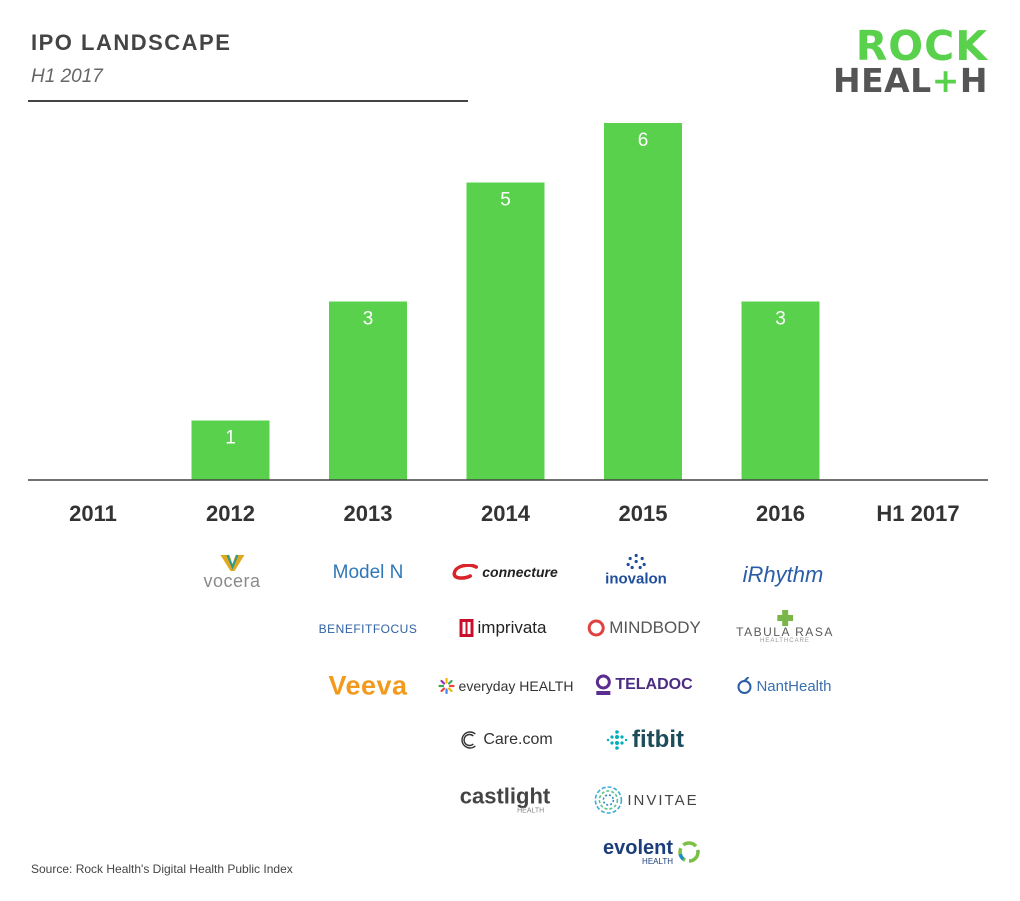  I want to click on imprivata-wordmark: imprivata, so click(512, 627).